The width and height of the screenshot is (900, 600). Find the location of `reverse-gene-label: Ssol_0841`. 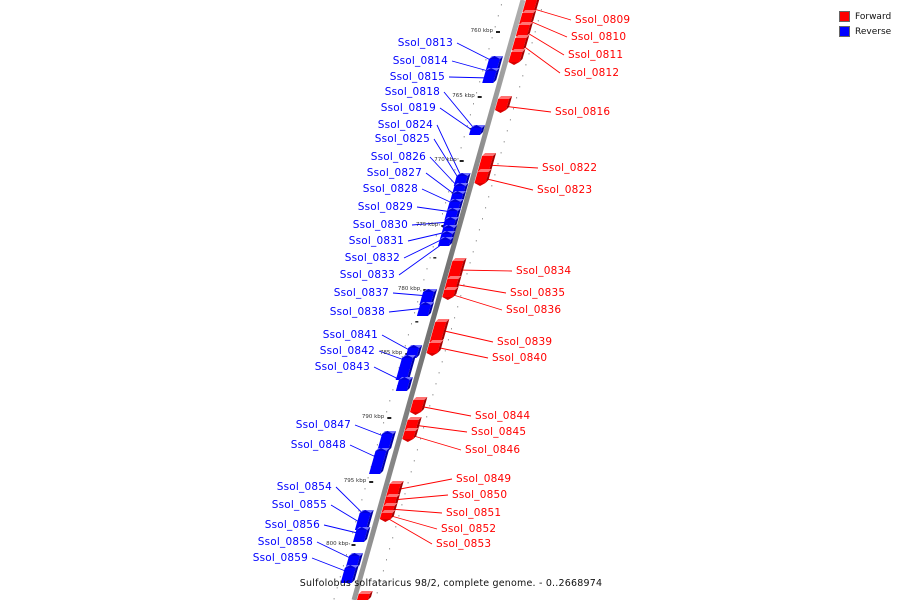

reverse-gene-label: Ssol_0841 is located at coordinates (350, 335).